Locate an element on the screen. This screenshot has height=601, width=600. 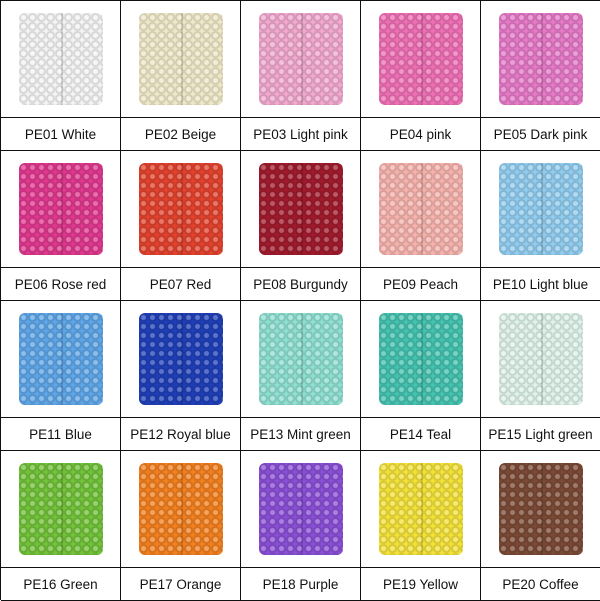
color-option-cell: PE15 Light green is located at coordinates (540, 376).